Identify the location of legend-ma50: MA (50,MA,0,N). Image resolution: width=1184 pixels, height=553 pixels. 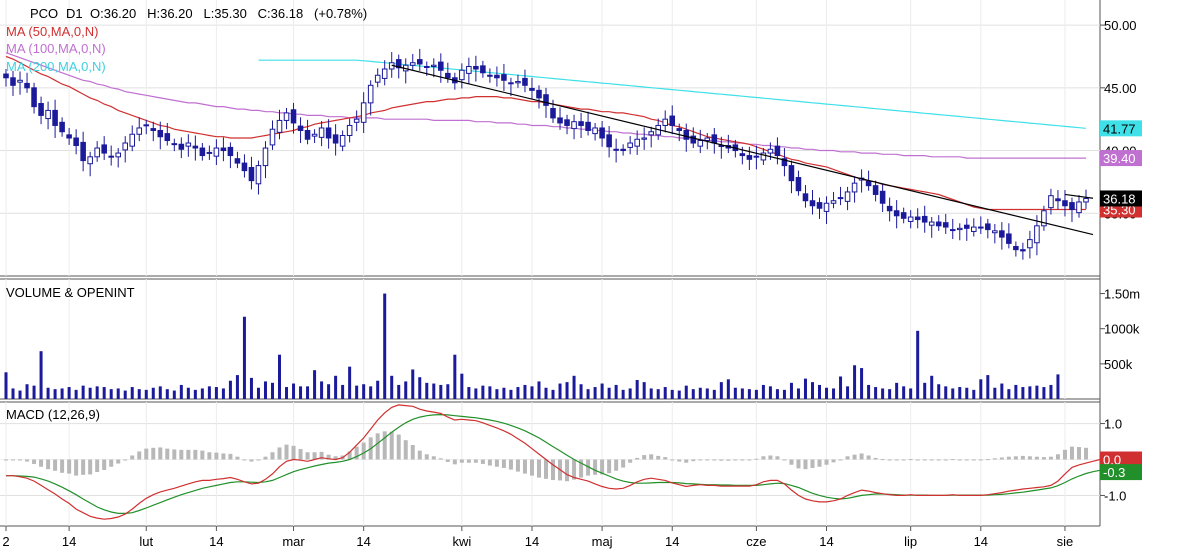
(52, 31).